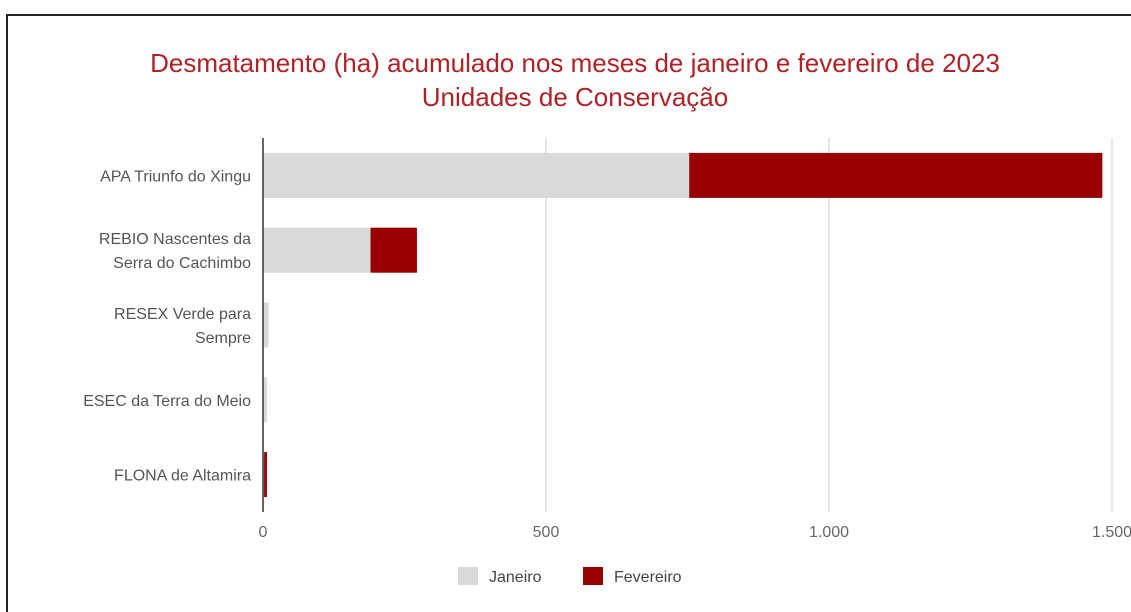  What do you see at coordinates (648, 577) in the screenshot?
I see `legend-label-fevereiro: Fevereiro` at bounding box center [648, 577].